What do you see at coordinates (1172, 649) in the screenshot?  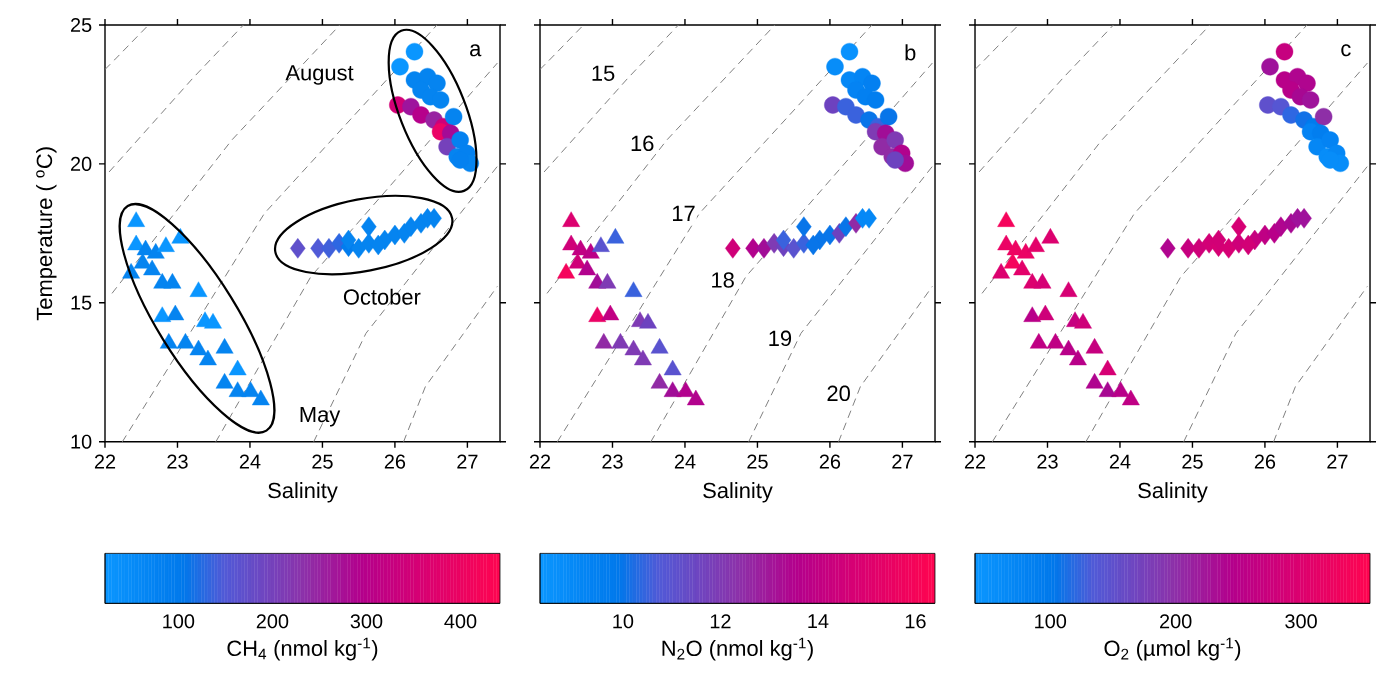 I see `color-bar-title: O$_{2}$ (µmol kg$^{-1}$)` at bounding box center [1172, 649].